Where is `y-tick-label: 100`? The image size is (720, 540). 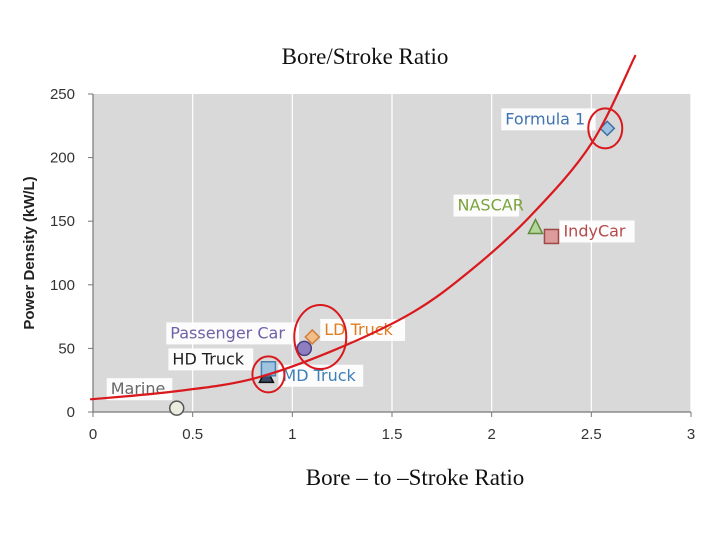 y-tick-label: 100 is located at coordinates (62, 285).